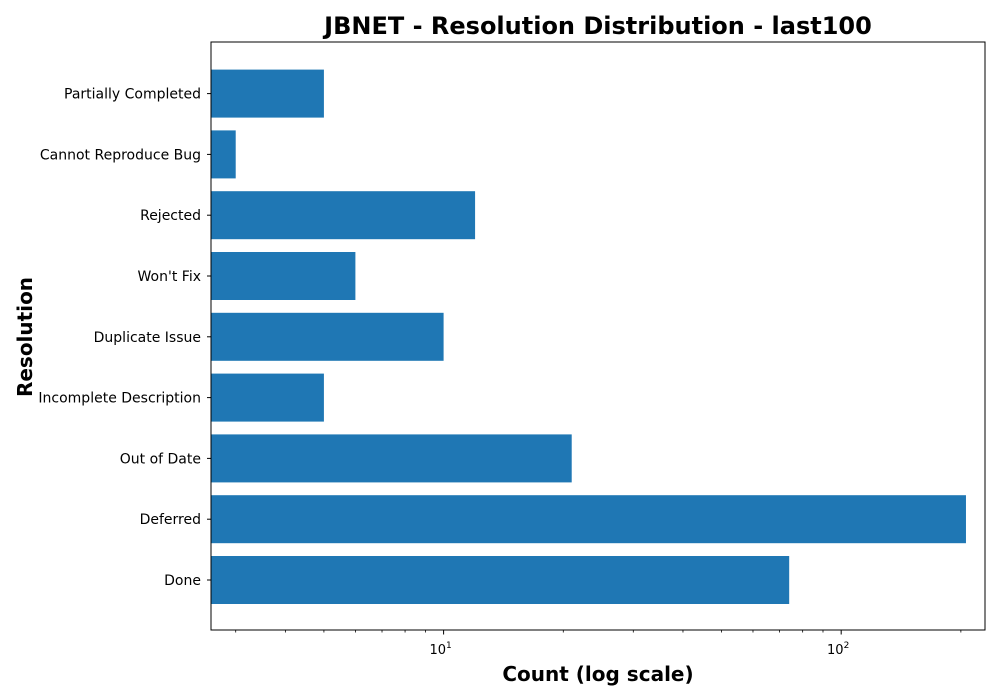 Image resolution: width=1000 pixels, height=700 pixels. What do you see at coordinates (25, 337) in the screenshot?
I see `y-axis-label: Resolution` at bounding box center [25, 337].